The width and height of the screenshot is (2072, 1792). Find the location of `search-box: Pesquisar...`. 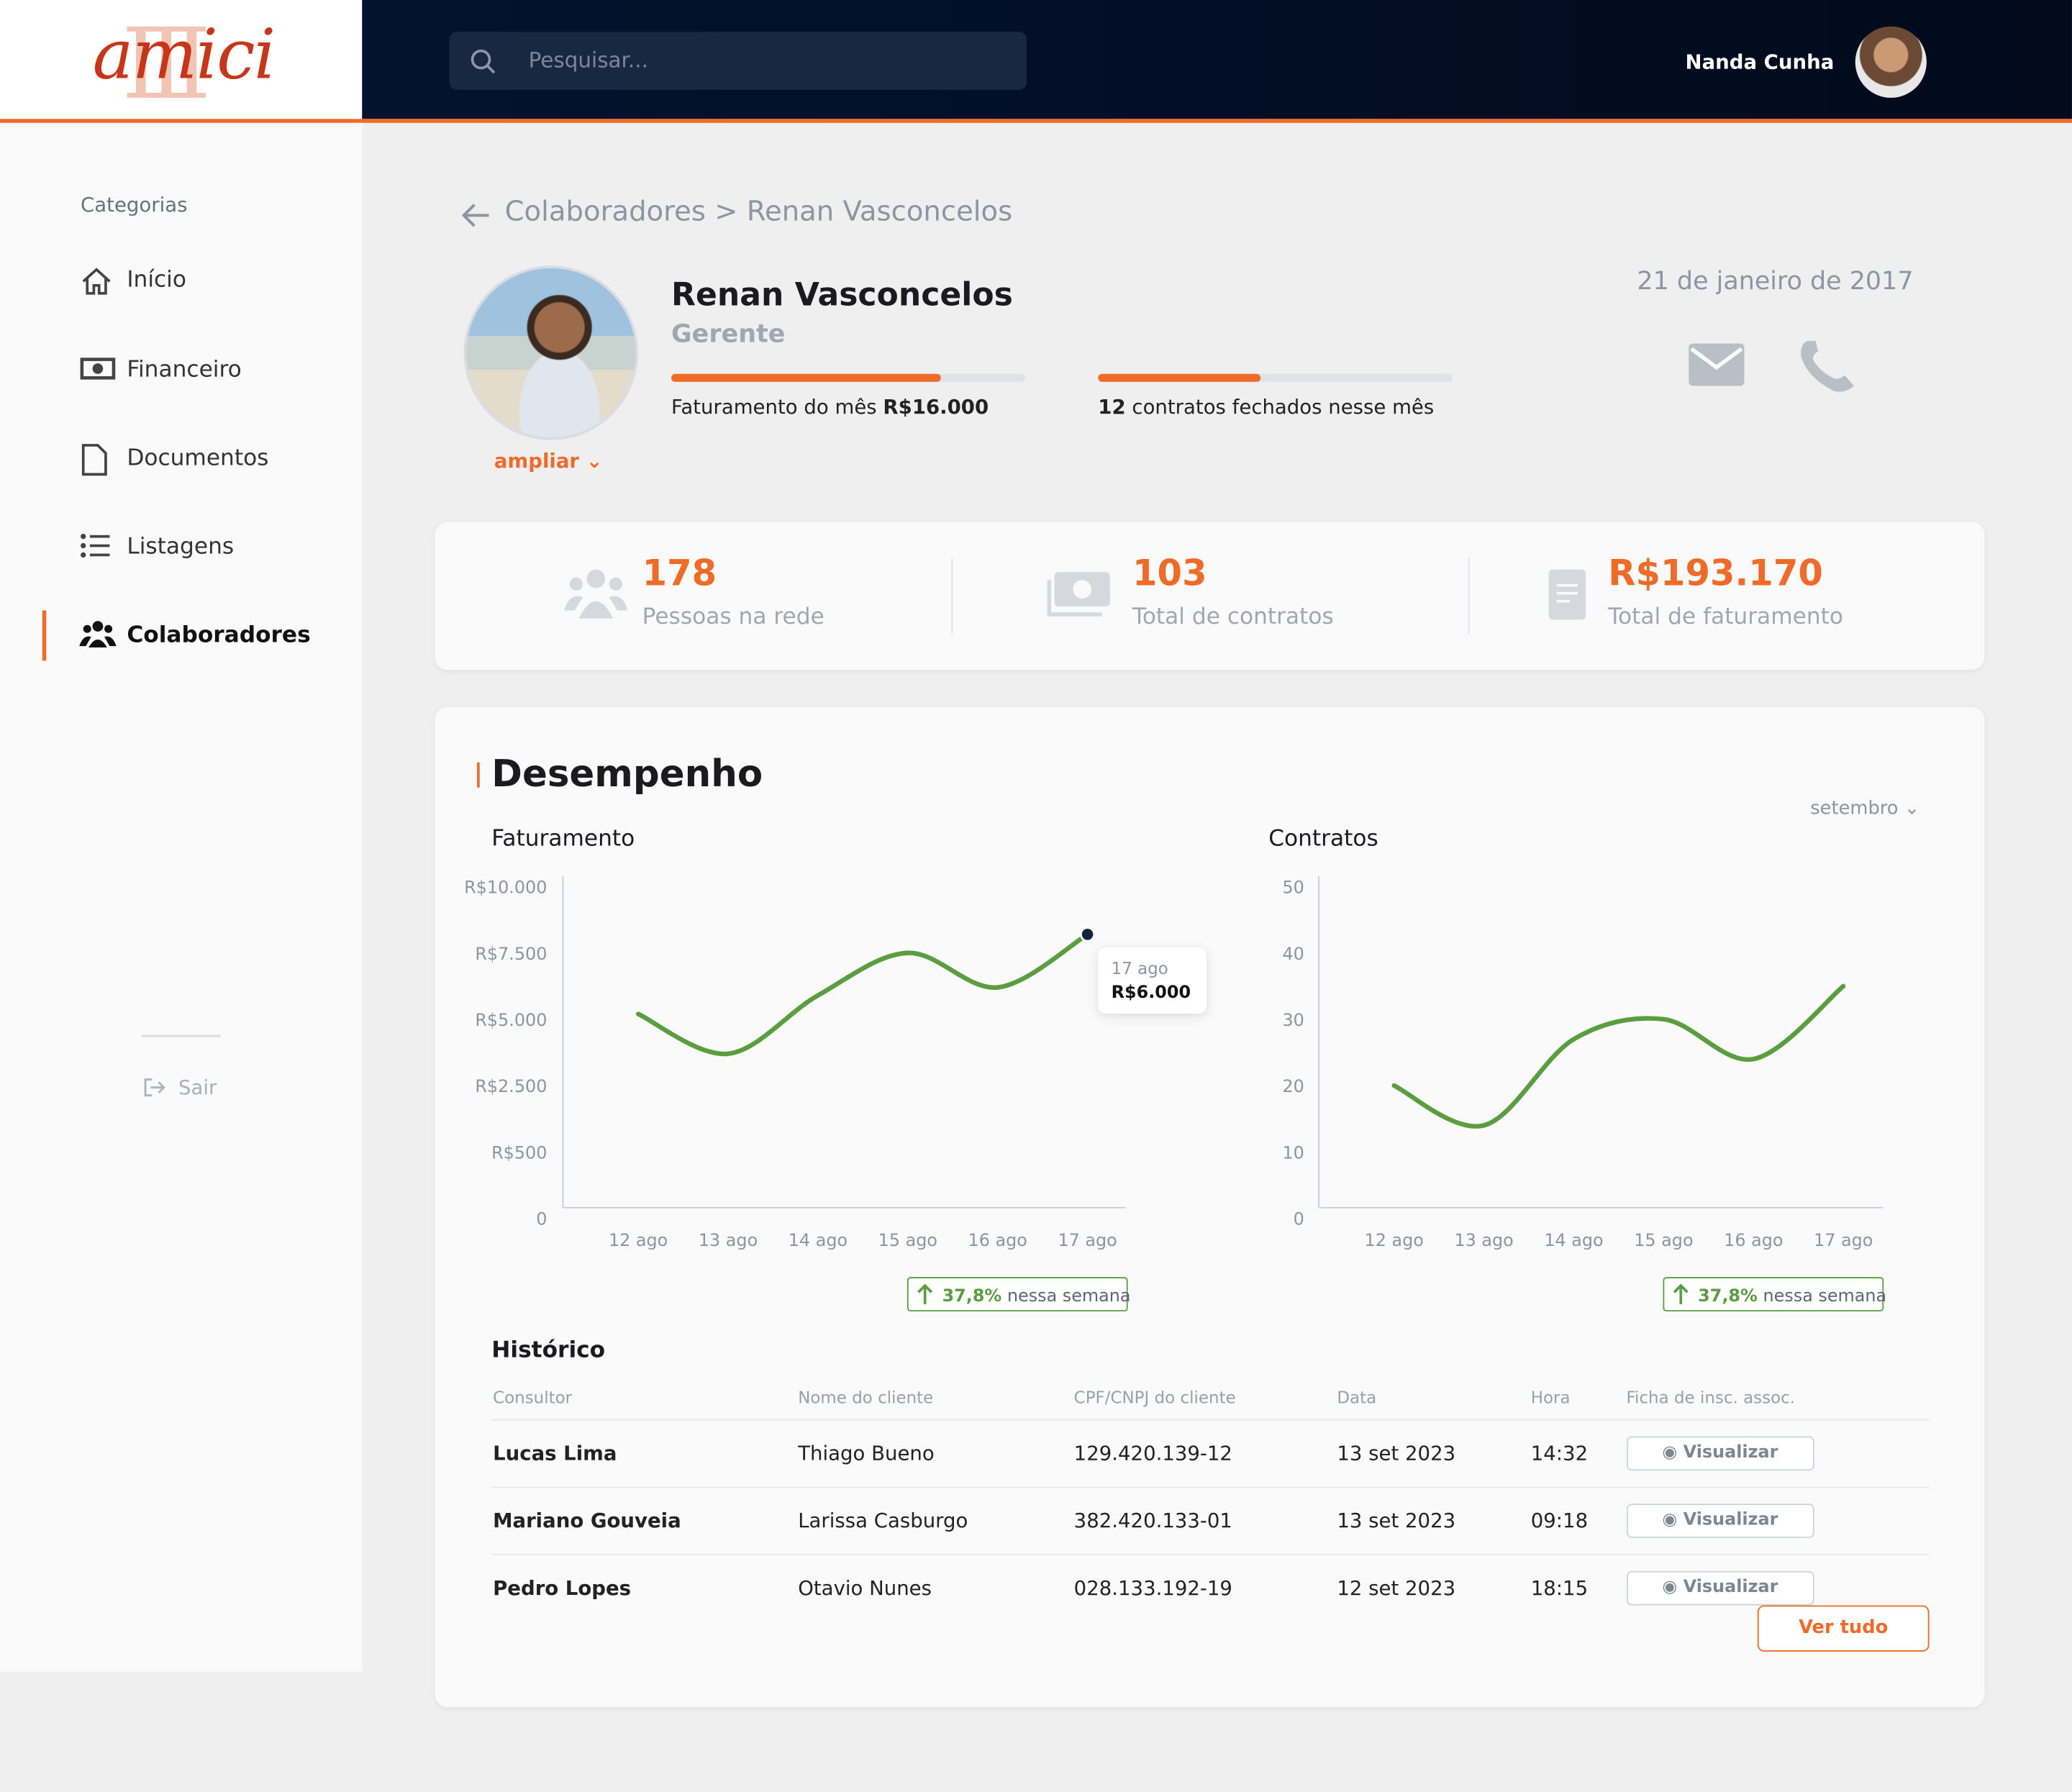

search-box: Pesquisar... is located at coordinates (738, 61).